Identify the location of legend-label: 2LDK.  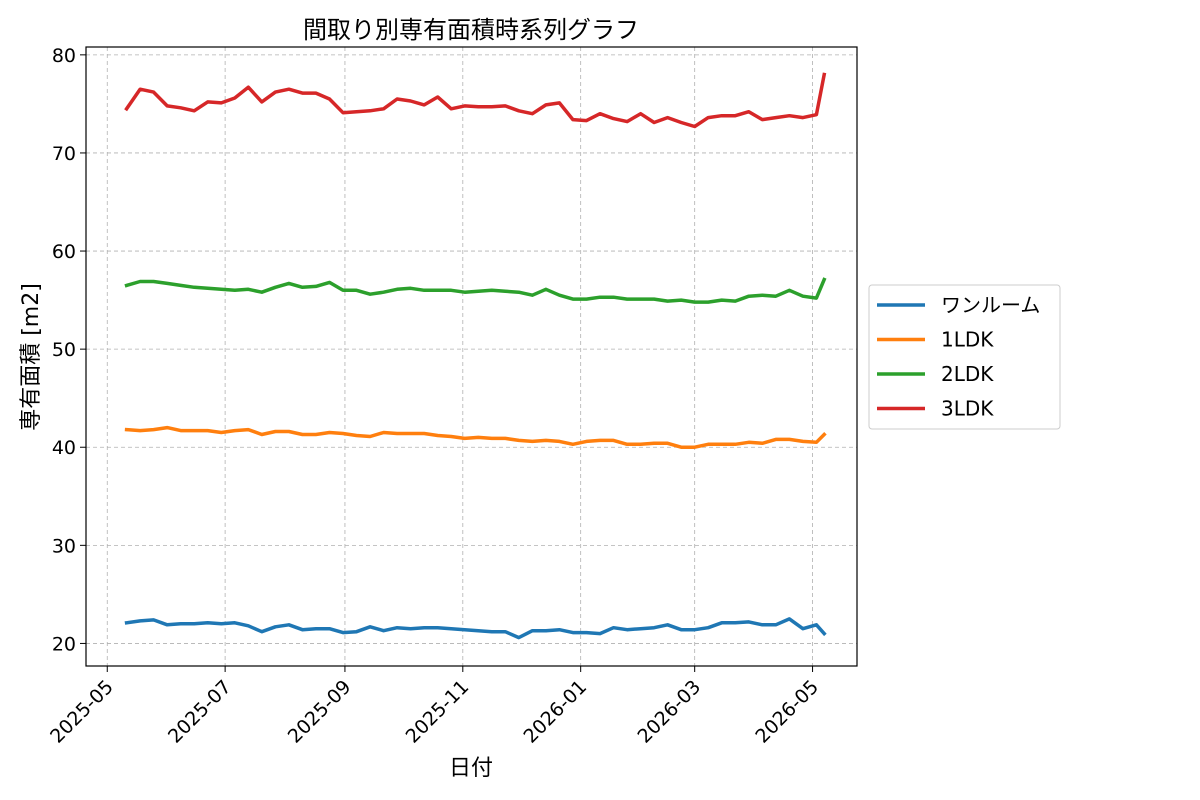
(967, 374).